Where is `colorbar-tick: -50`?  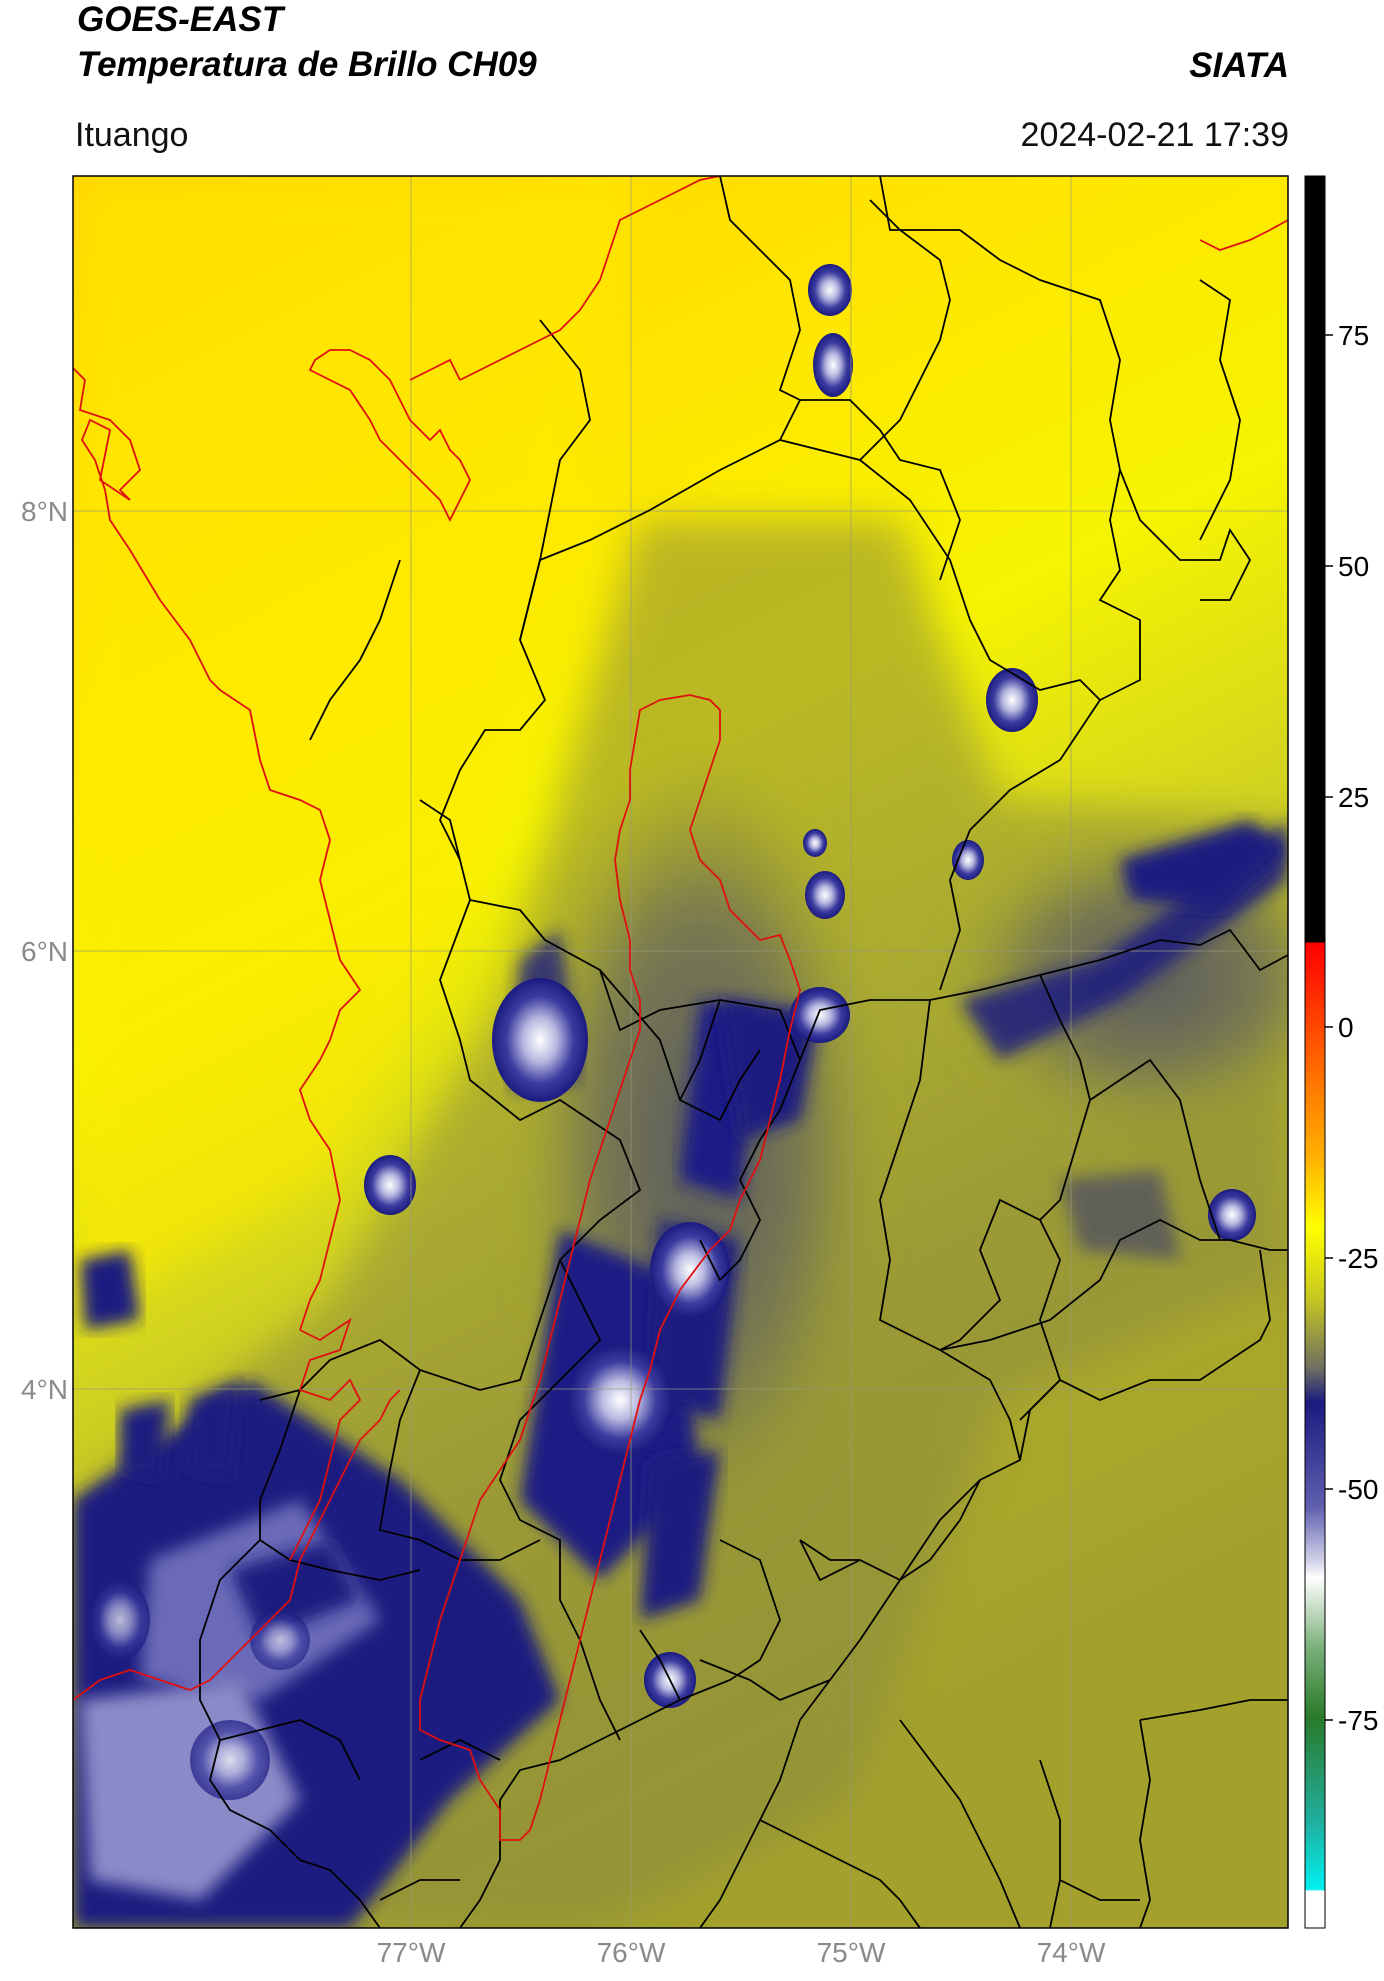
colorbar-tick: -50 is located at coordinates (1358, 1489).